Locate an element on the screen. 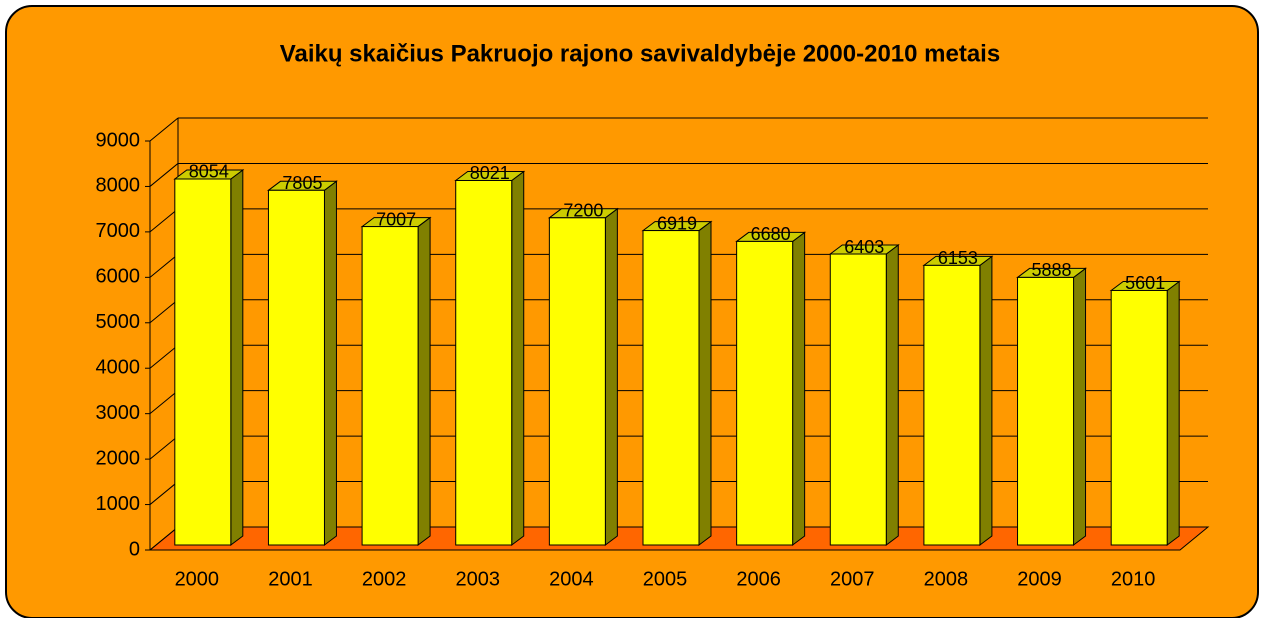  y-tick-label: 3000 is located at coordinates (118, 413).